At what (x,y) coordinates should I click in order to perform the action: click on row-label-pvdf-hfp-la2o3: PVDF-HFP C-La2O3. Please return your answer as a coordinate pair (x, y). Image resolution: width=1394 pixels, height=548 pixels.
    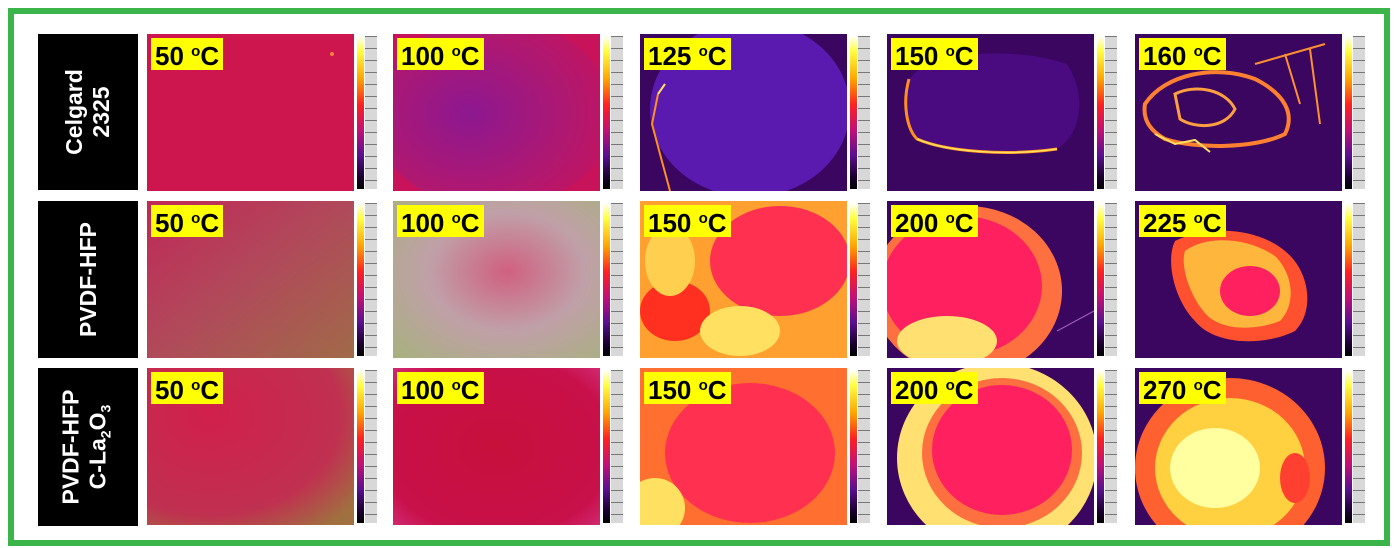
    Looking at the image, I should click on (88, 447).